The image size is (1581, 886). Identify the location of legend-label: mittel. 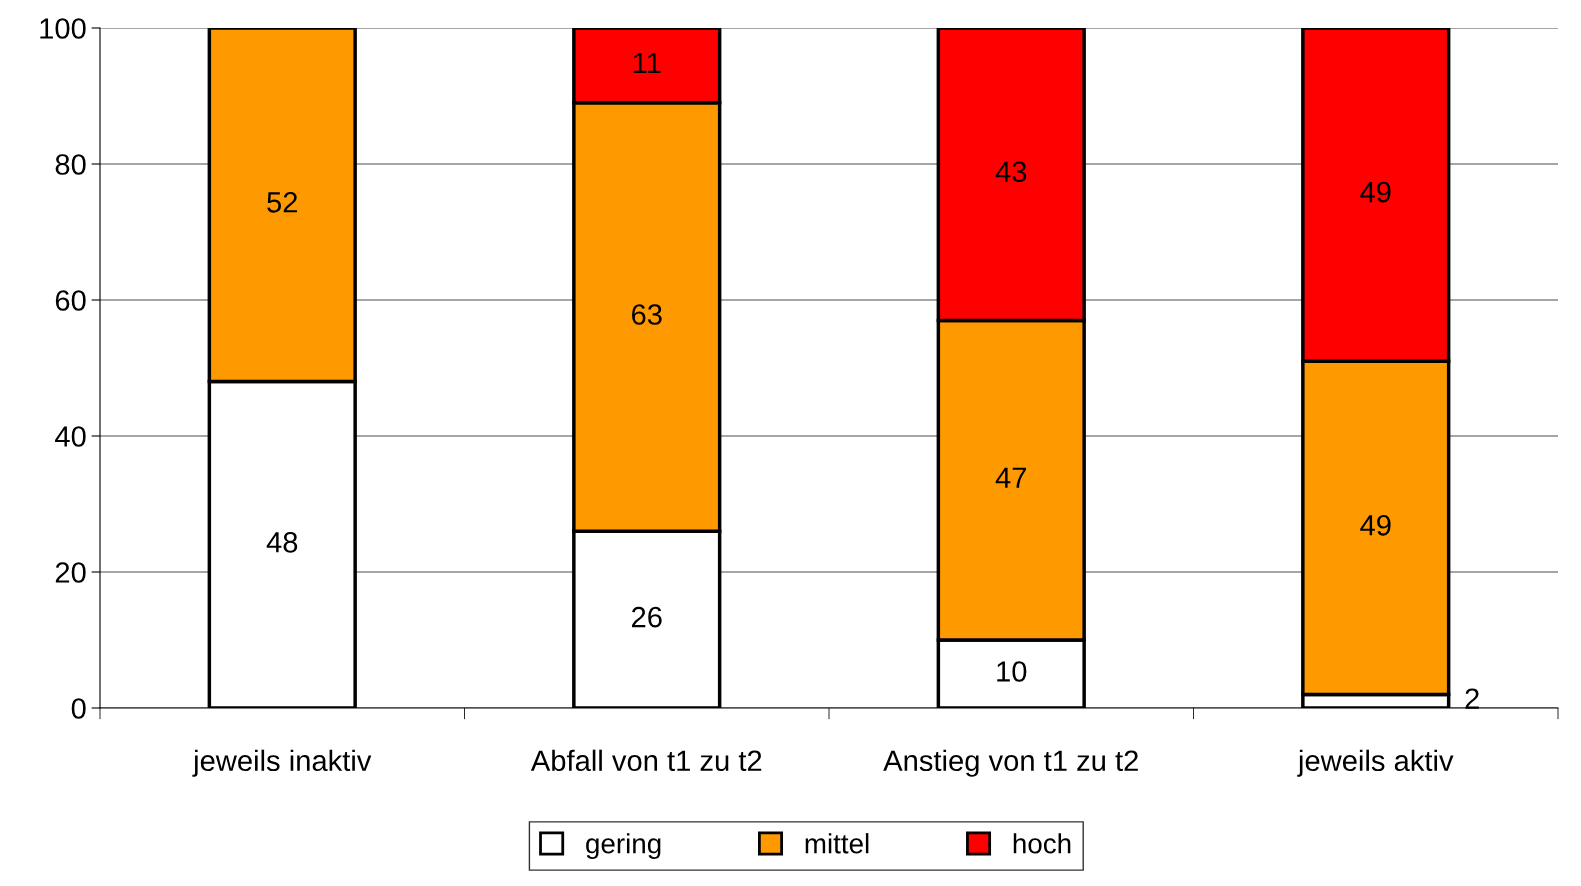
(837, 843).